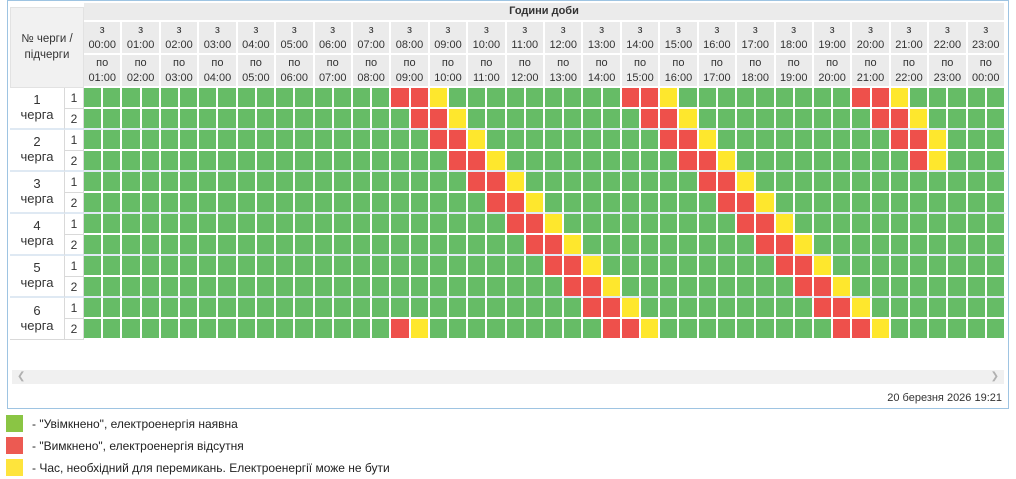 Image resolution: width=1016 pixels, height=479 pixels. Describe the element at coordinates (871, 38) in the screenshot. I see `hour-from-cell: з 20:00` at that location.